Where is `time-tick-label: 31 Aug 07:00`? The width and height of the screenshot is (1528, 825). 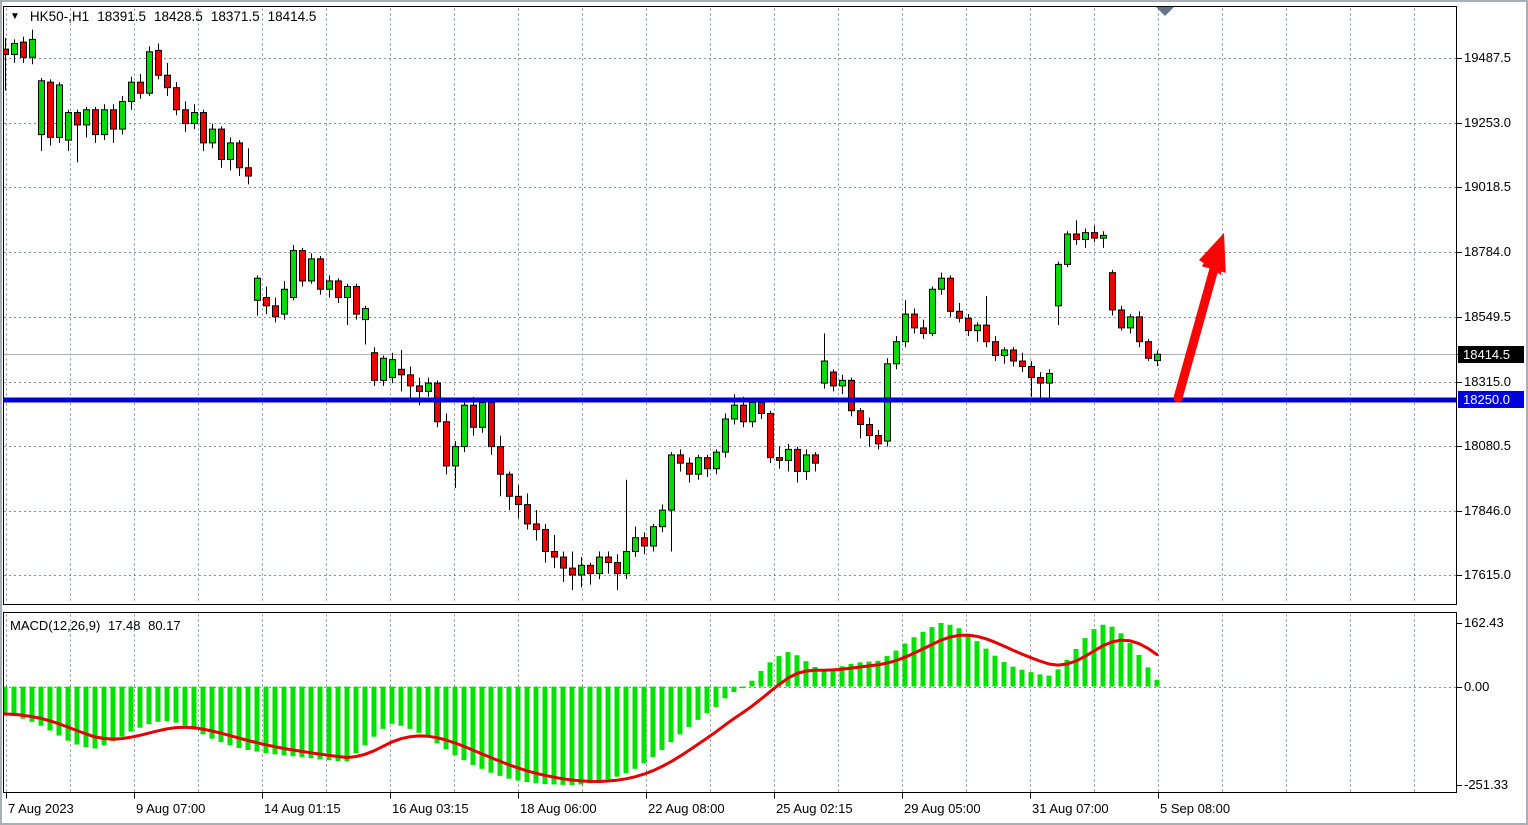 time-tick-label: 31 Aug 07:00 is located at coordinates (1070, 808).